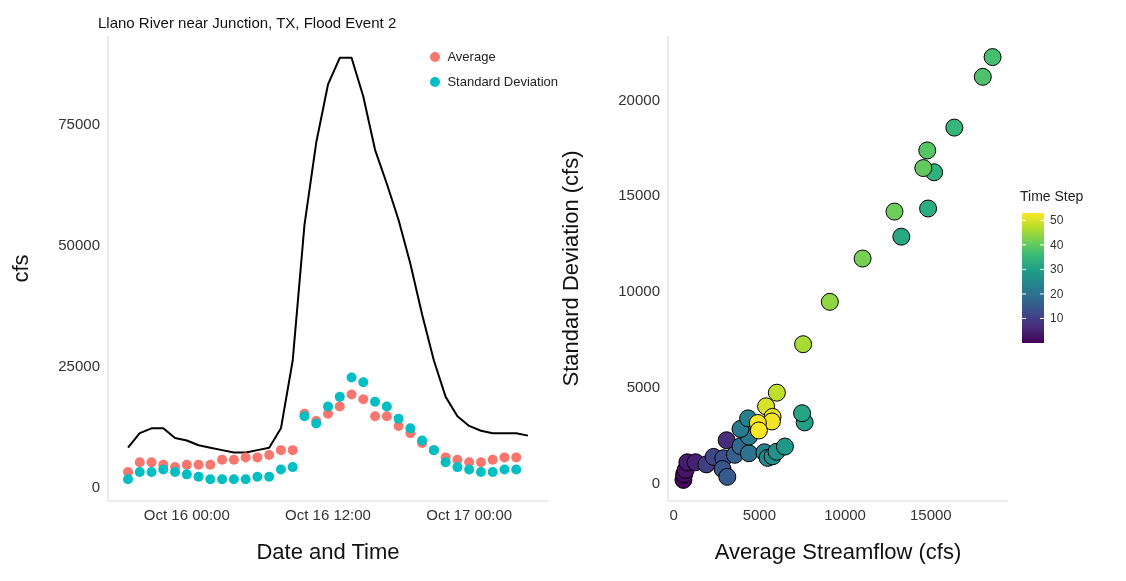 This screenshot has width=1126, height=581. What do you see at coordinates (247, 22) in the screenshot?
I see `chart-title: Llano River near Junction, TX, Flood Event 2` at bounding box center [247, 22].